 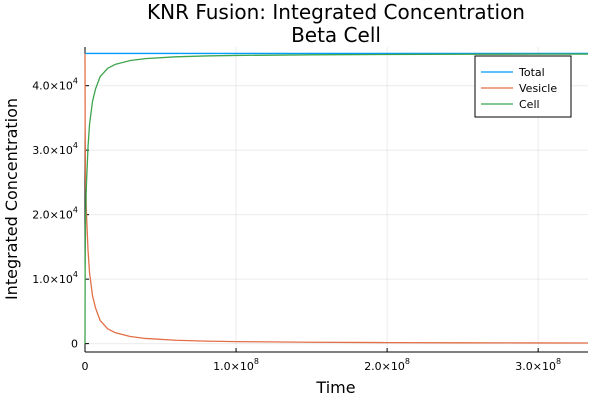 I want to click on y-tick-label: 3.0×10⁴, so click(x=55, y=149).